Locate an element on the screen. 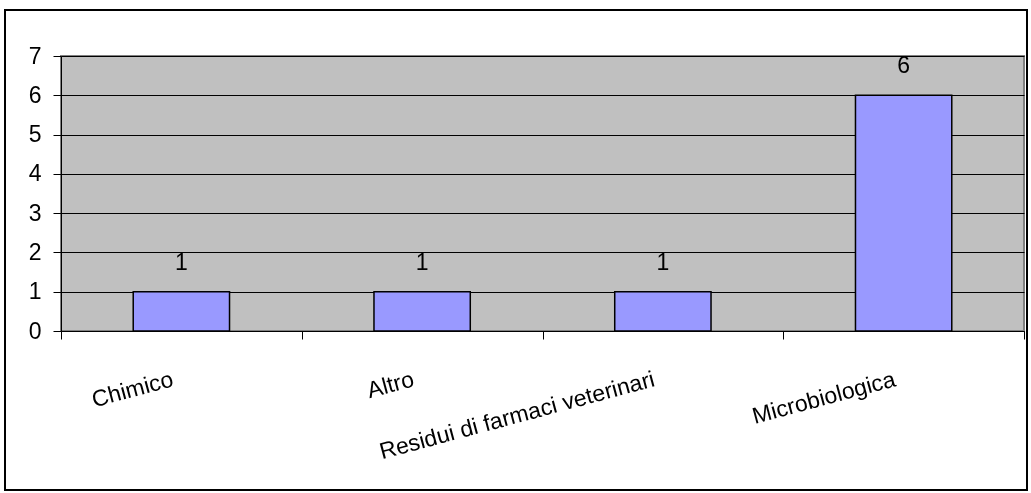  y-tick-label: 2 is located at coordinates (35, 251).